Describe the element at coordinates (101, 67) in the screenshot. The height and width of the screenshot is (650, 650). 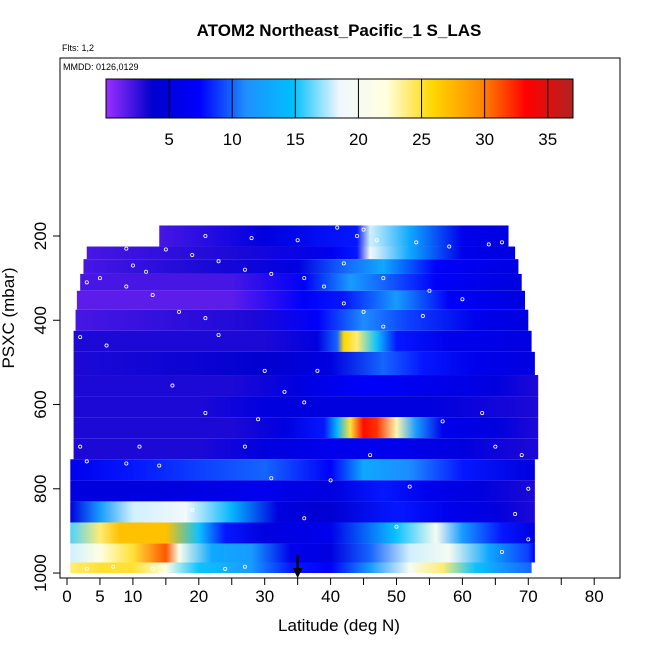
I see `dates-label: MMDD: 0126,0129` at that location.